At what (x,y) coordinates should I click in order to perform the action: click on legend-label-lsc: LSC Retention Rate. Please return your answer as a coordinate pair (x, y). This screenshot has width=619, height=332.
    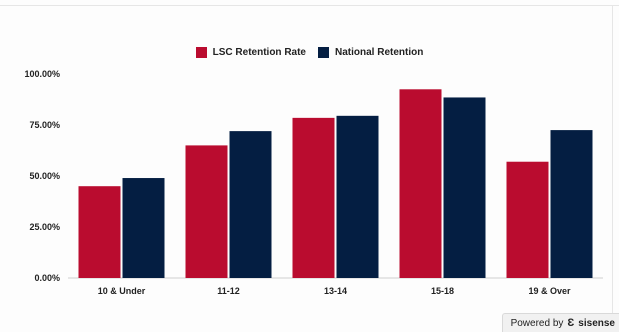
    Looking at the image, I should click on (259, 52).